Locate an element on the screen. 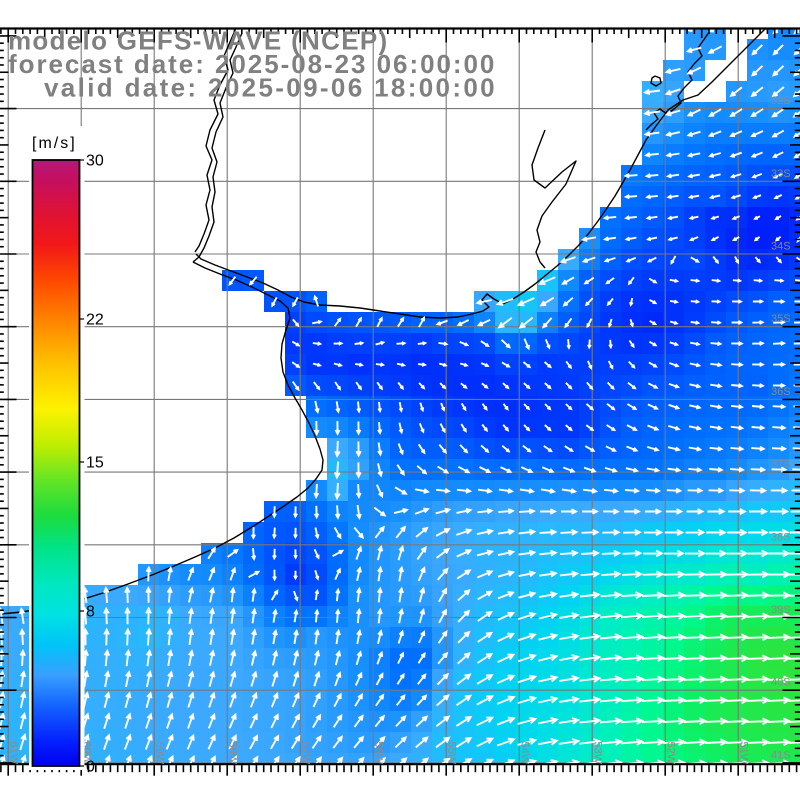 This screenshot has height=805, width=800. svg-text:valid date: 2025-09-06 18:00:0: valid date: 2025-09-06 18:00:00 is located at coordinates (270, 88).